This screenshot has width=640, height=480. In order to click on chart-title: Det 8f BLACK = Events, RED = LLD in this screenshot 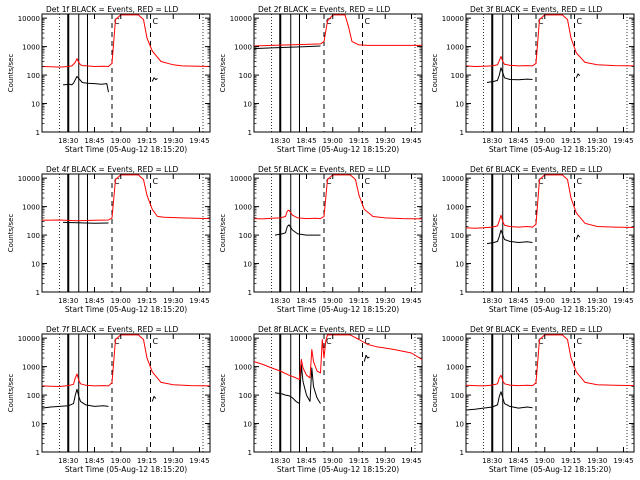, I will do `click(324, 329)`.